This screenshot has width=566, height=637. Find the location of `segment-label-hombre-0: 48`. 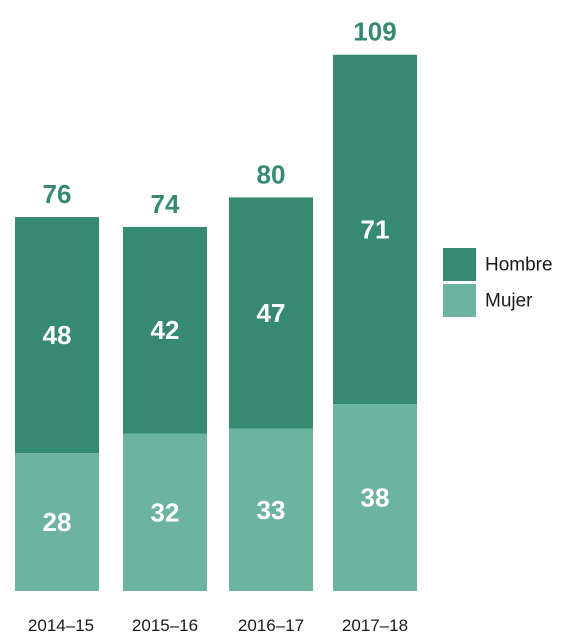

segment-label-hombre-0: 48 is located at coordinates (57, 335).